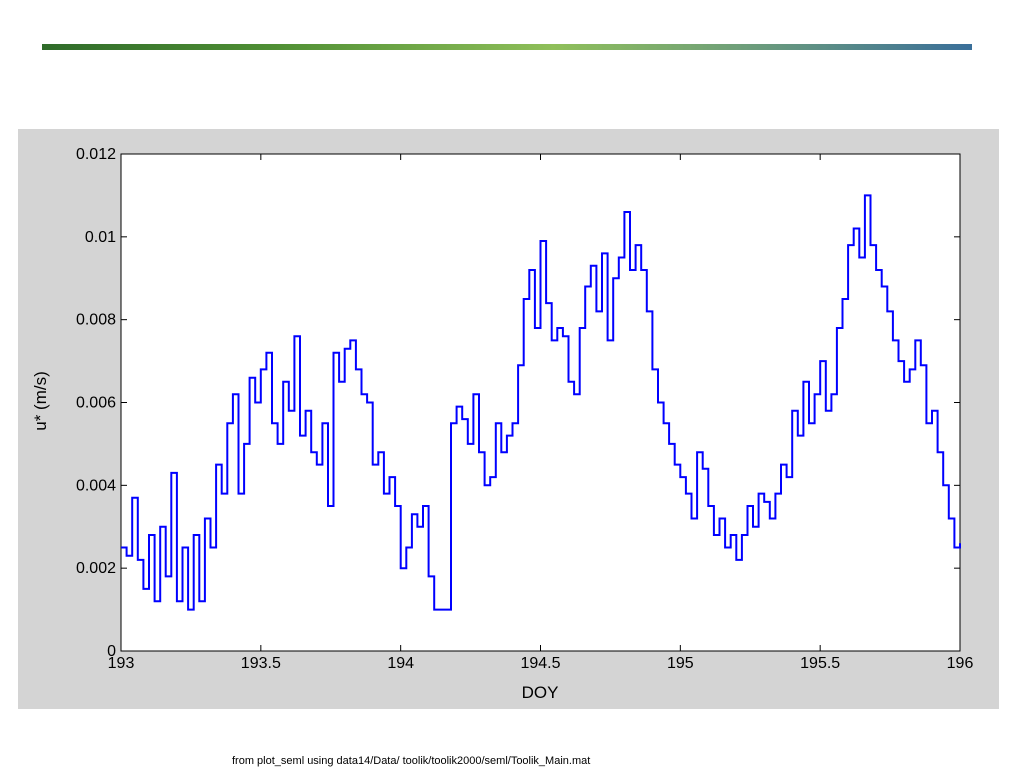  Describe the element at coordinates (40, 401) in the screenshot. I see `y-axis-label: u* (m/s)` at that location.